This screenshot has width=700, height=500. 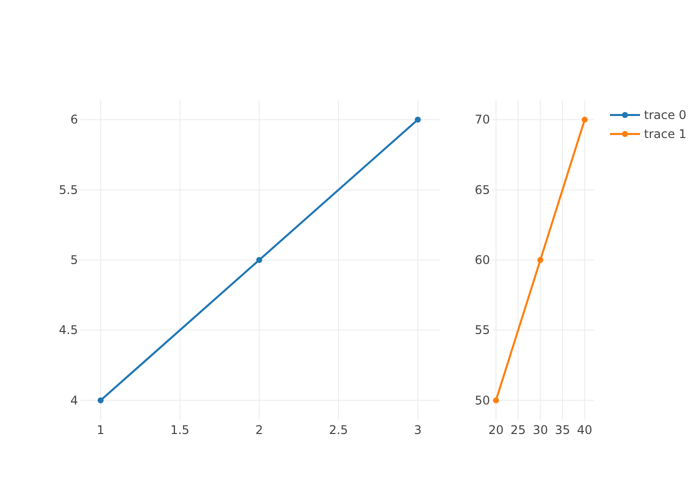 What do you see at coordinates (562, 430) in the screenshot?
I see `x-tick-label: 35` at bounding box center [562, 430].